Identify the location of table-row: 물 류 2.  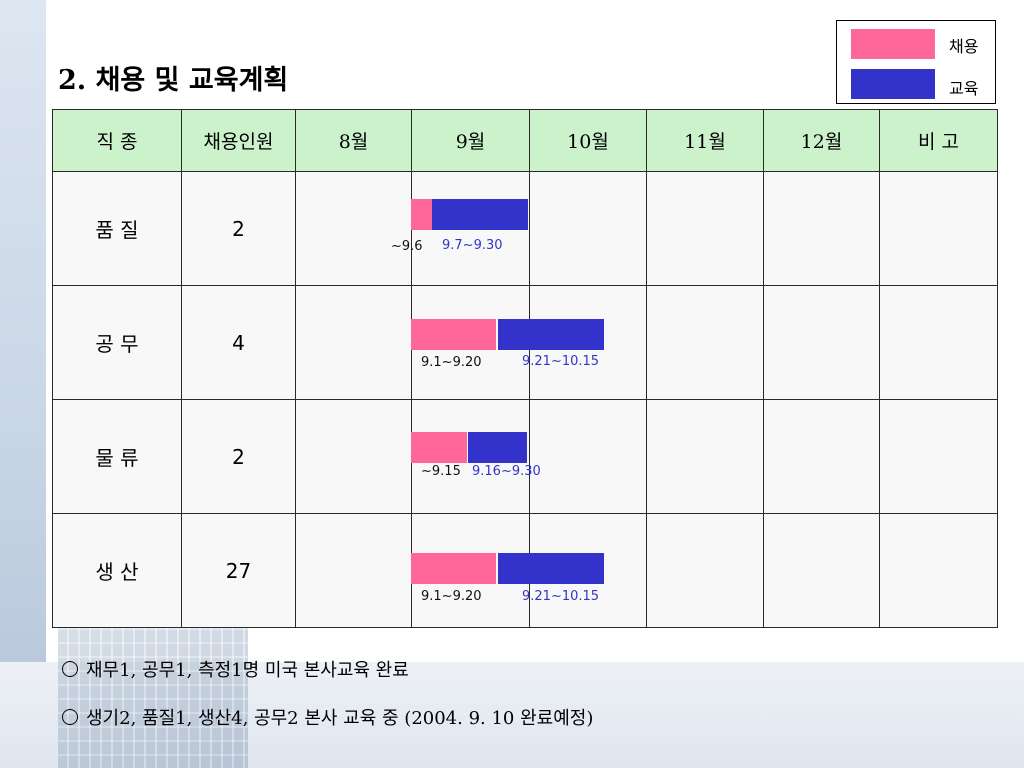
(525, 456).